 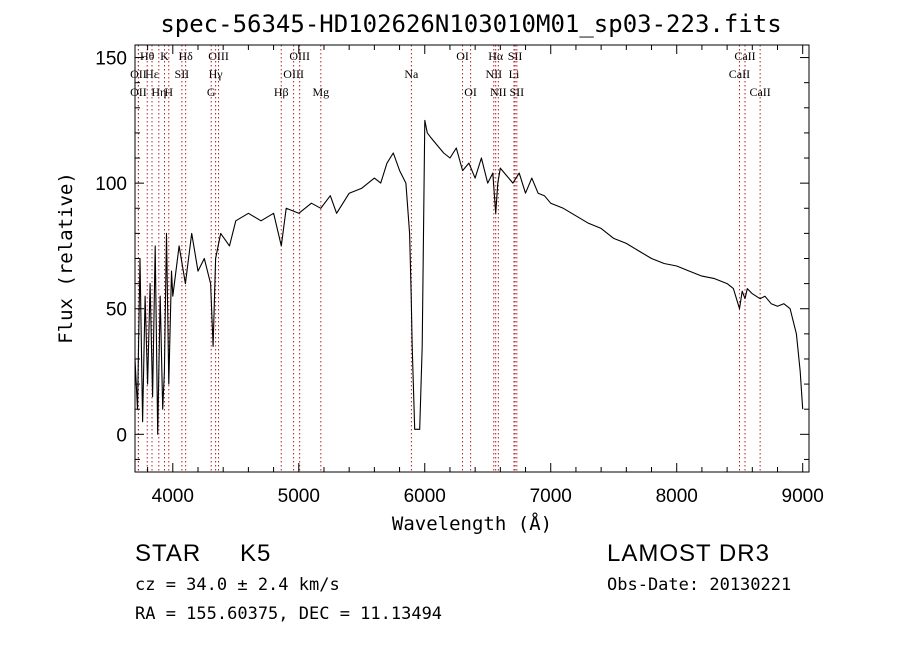 What do you see at coordinates (551, 496) in the screenshot?
I see `x-tick-label: 7000` at bounding box center [551, 496].